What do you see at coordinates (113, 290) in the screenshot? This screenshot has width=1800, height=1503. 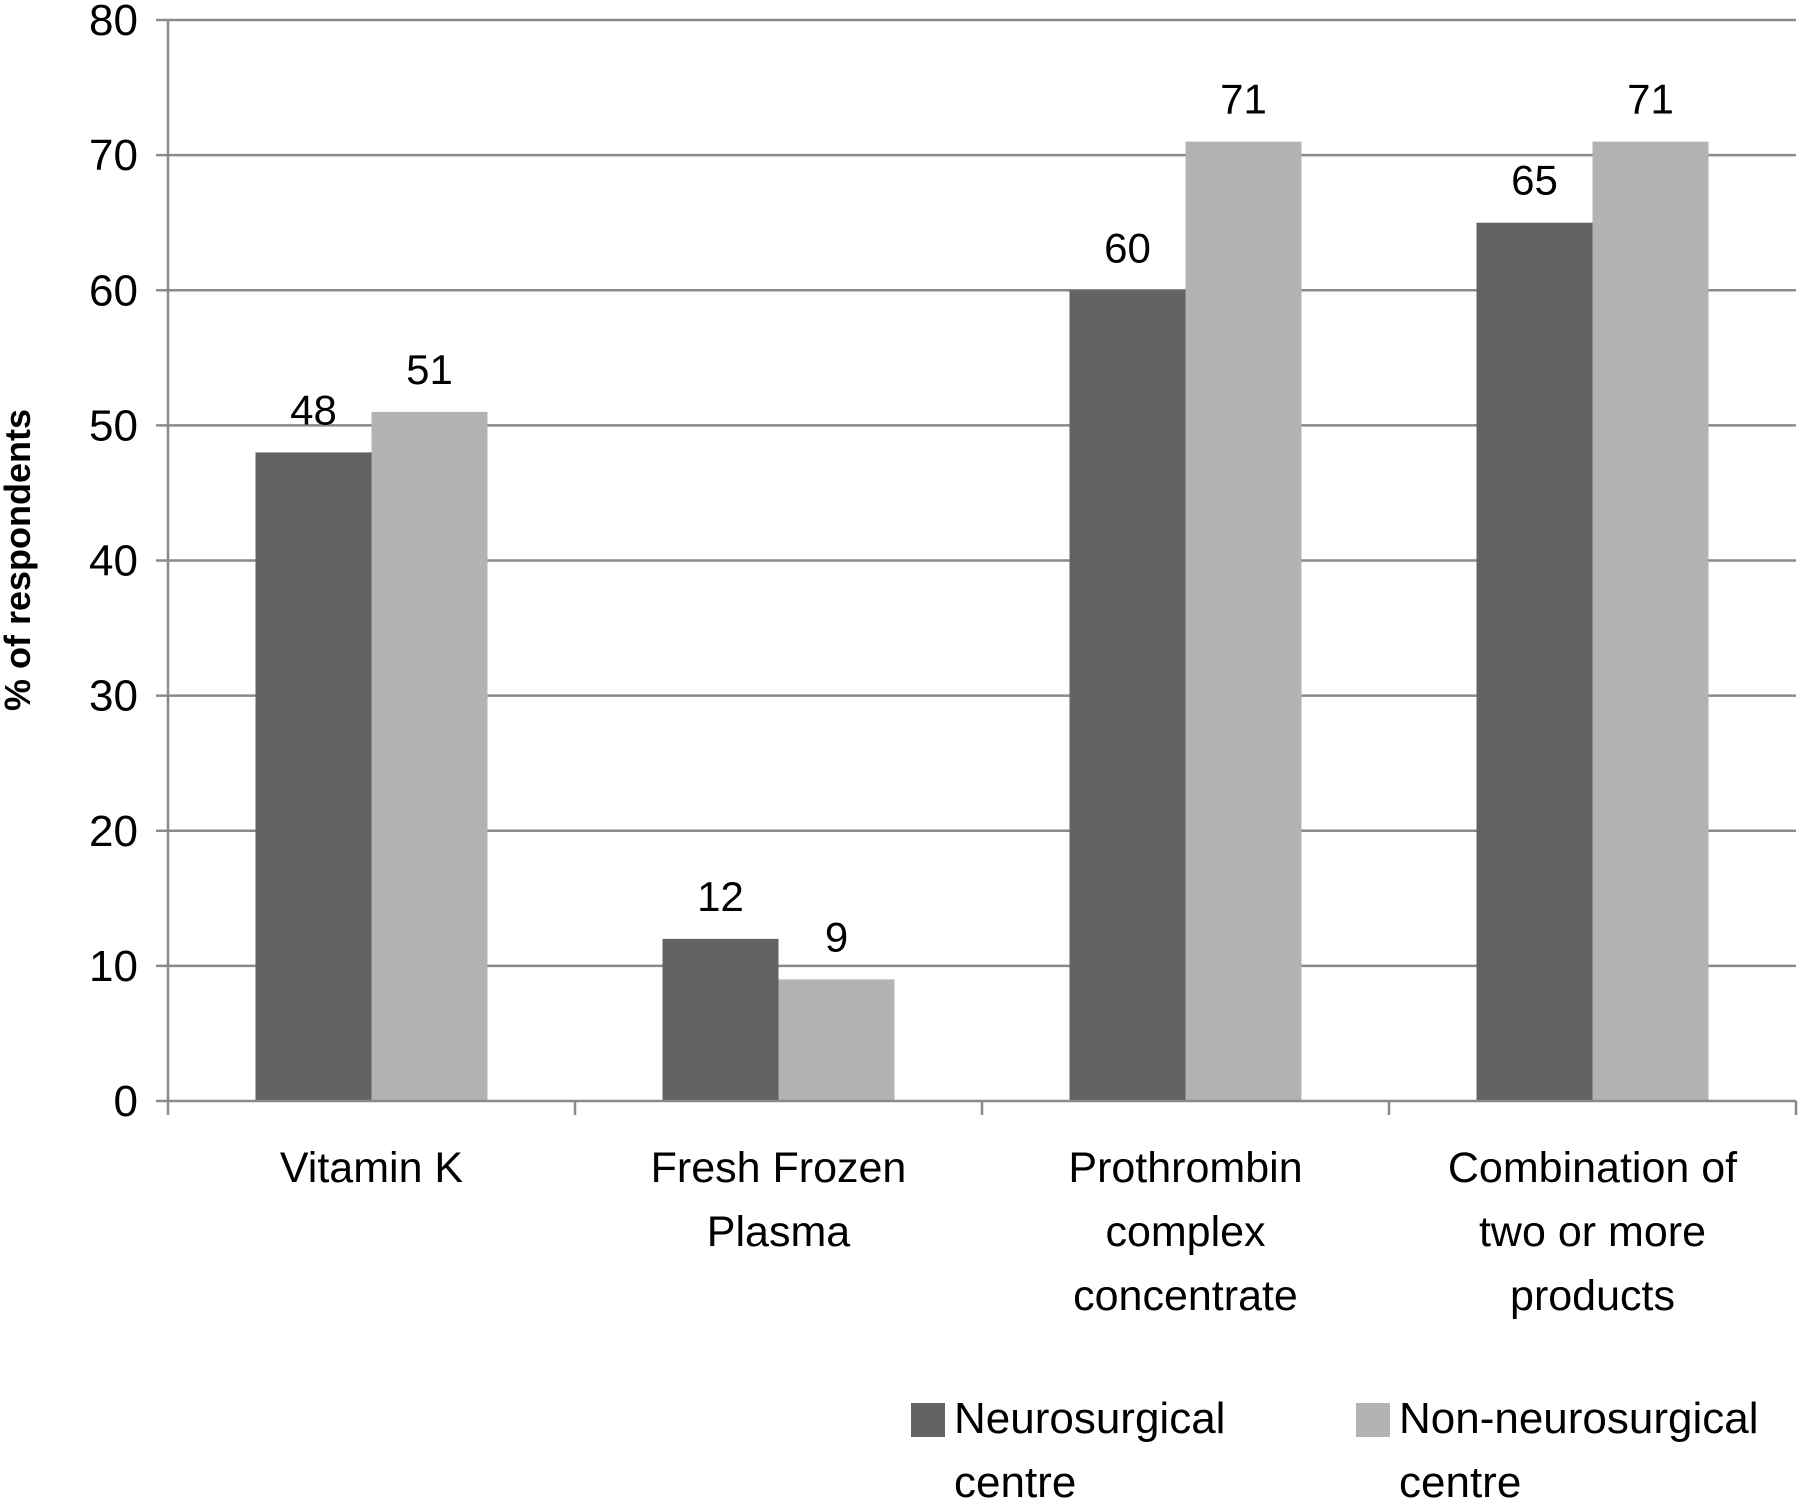 I see `y-tick-label: 60` at bounding box center [113, 290].